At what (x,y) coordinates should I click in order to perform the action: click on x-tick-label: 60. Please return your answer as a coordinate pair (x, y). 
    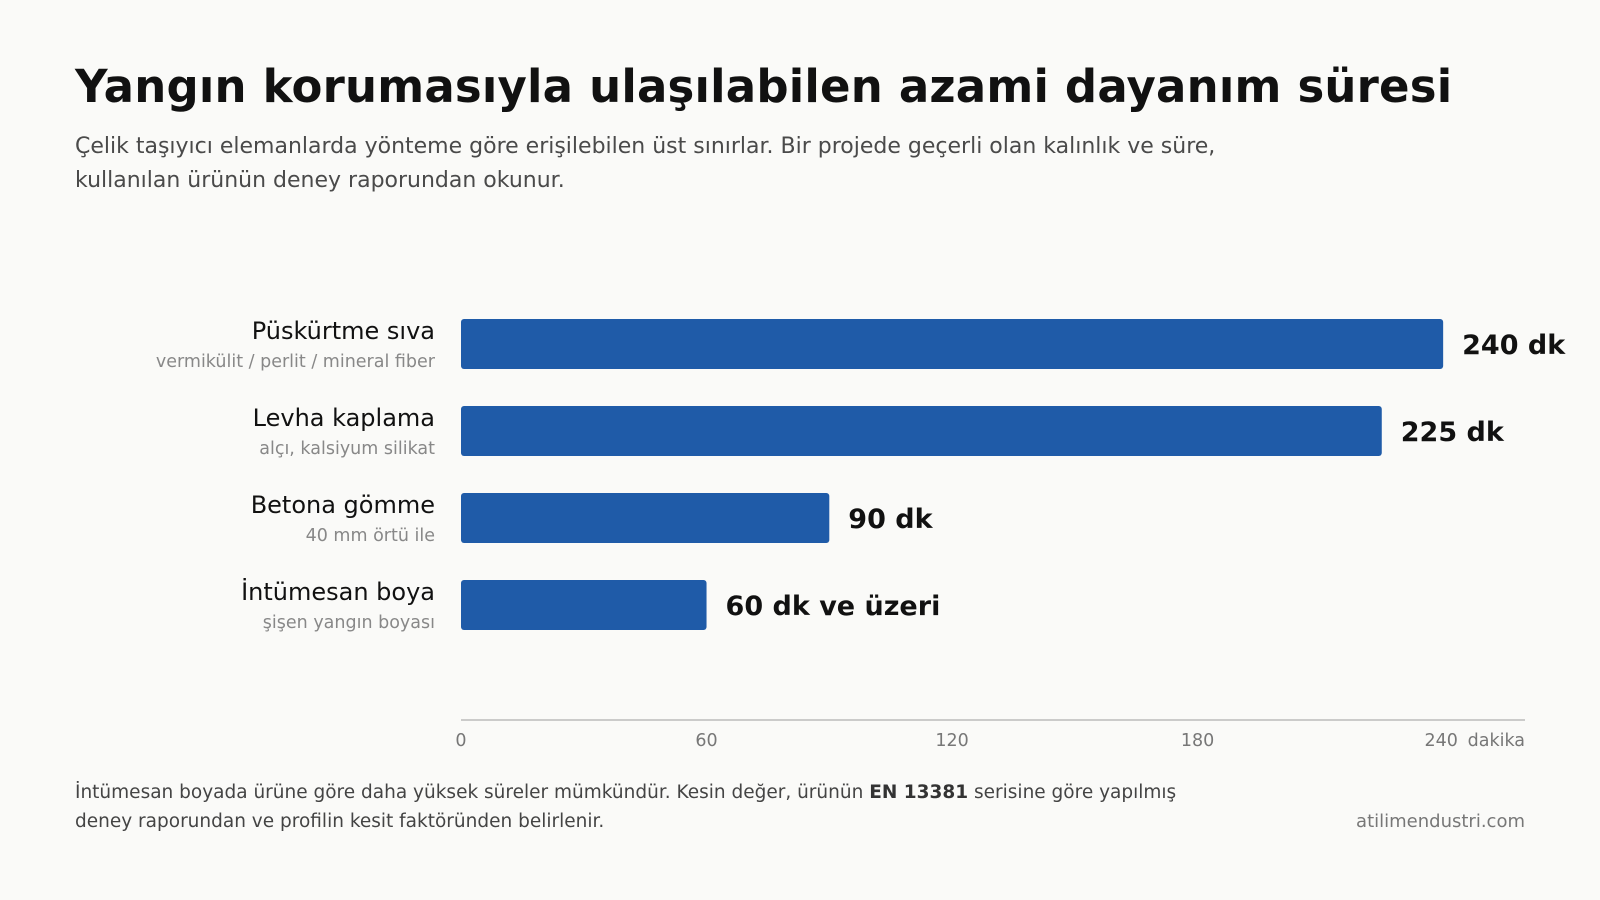
    Looking at the image, I should click on (706, 741).